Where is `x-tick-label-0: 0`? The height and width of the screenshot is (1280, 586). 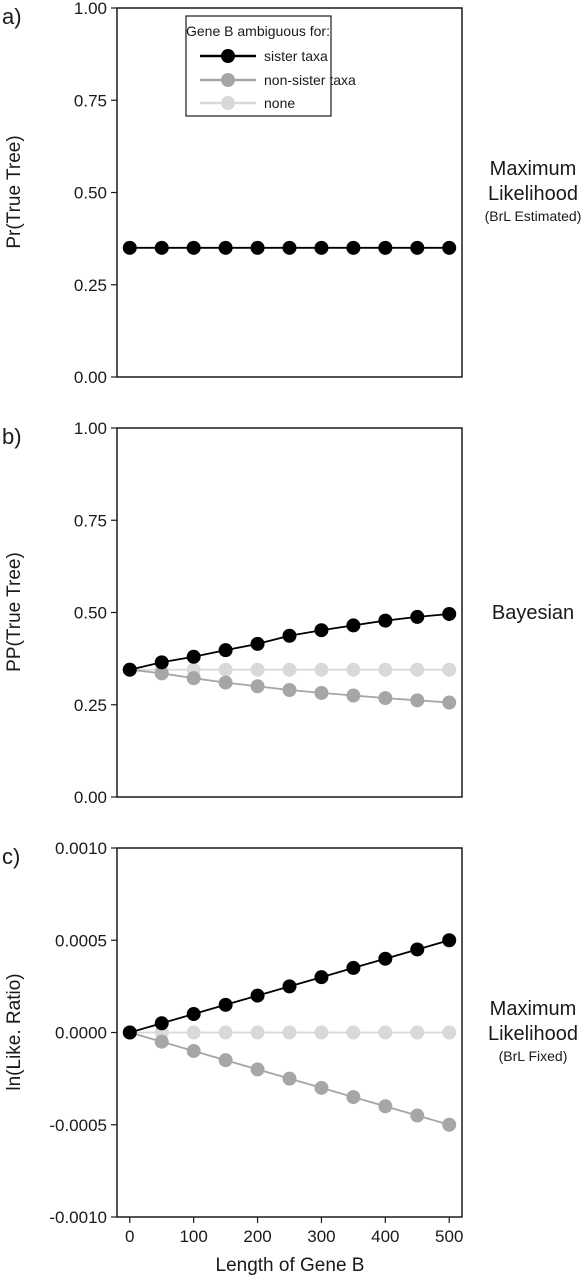 x-tick-label-0: 0 is located at coordinates (129, 1236).